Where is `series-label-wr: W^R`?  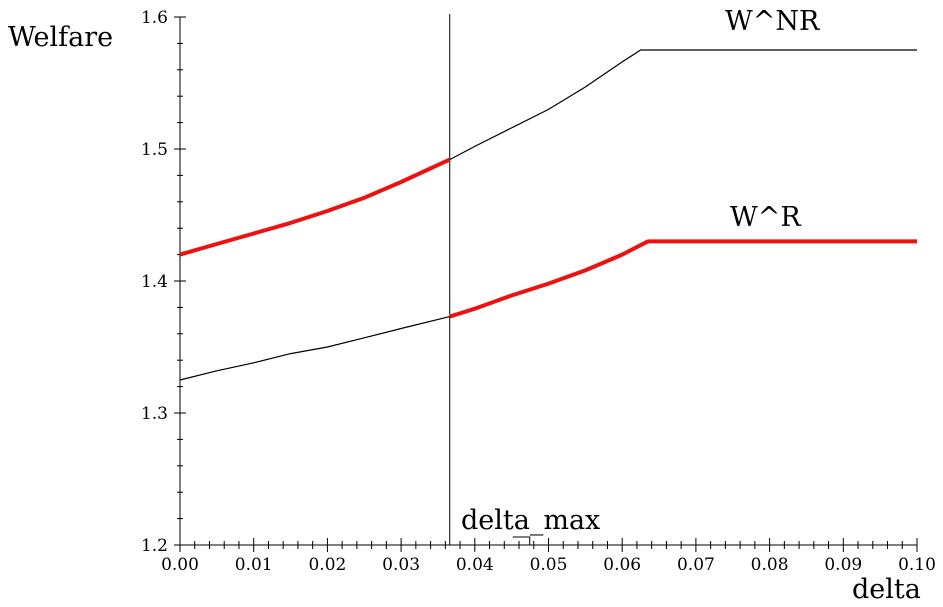
series-label-wr: W^R is located at coordinates (765, 217).